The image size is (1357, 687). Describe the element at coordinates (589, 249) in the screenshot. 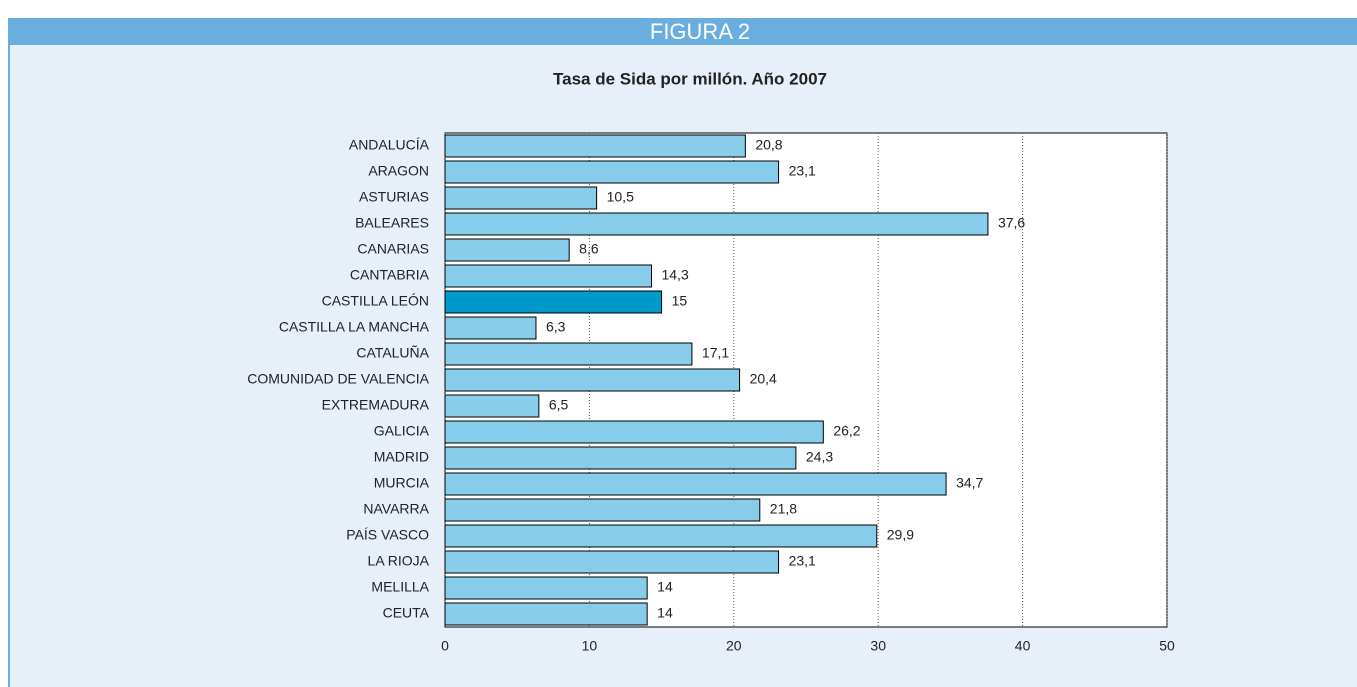

I see `value-label: 8,6` at that location.